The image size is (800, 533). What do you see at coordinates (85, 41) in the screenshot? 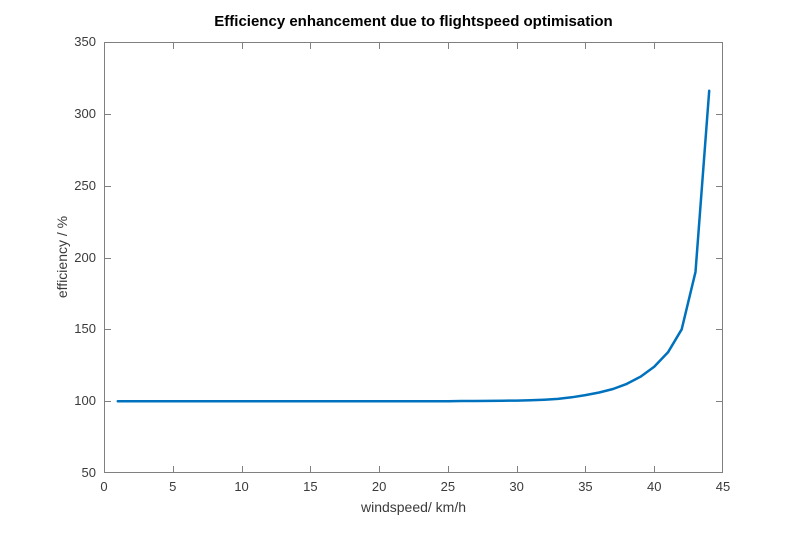
I see `y-tick-label: 350` at bounding box center [85, 41].